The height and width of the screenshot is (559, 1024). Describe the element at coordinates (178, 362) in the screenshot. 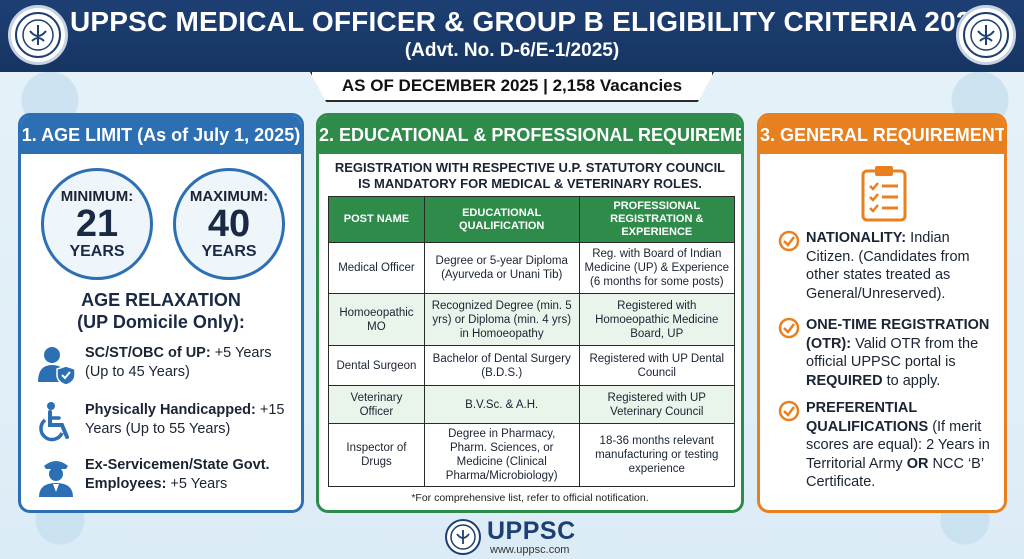

I see `relaxation-detail: +5 Years (Up to 45 Years)` at that location.